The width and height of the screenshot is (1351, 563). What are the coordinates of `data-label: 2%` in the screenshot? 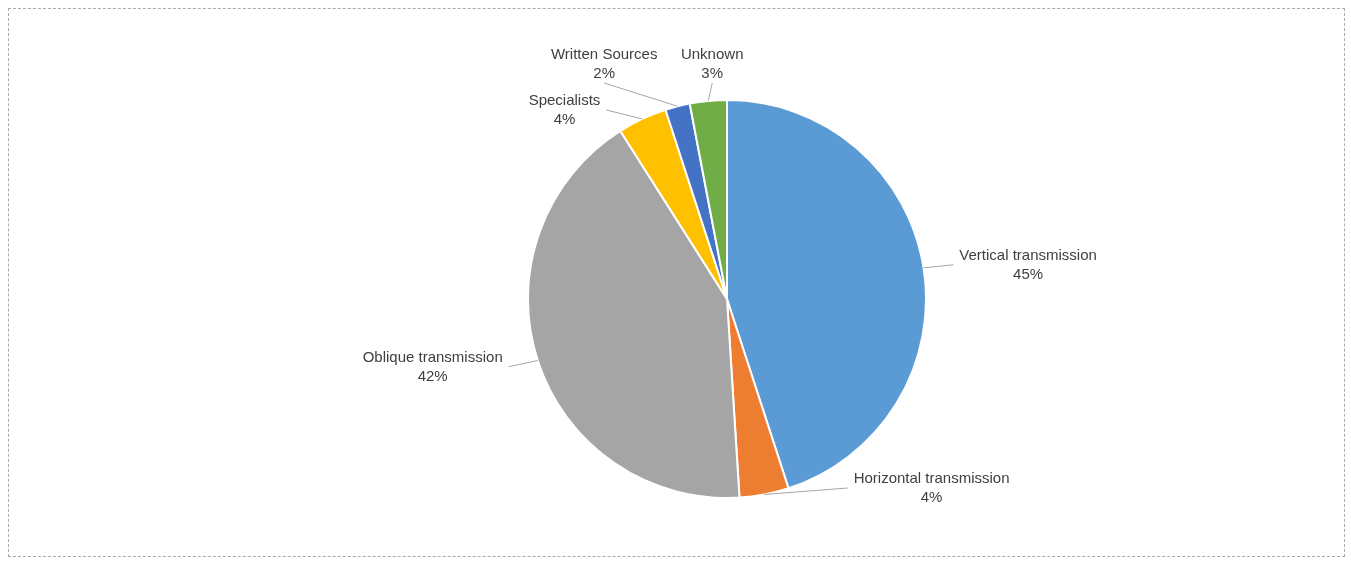 It's located at (604, 73).